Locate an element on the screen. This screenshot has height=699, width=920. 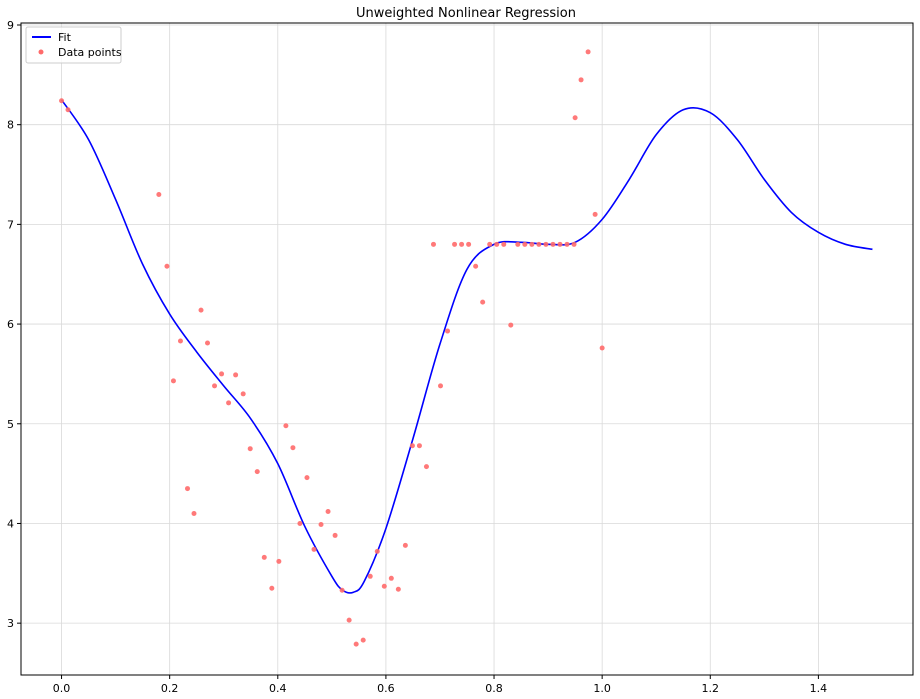
x-tick-label: 0.6 is located at coordinates (386, 688).